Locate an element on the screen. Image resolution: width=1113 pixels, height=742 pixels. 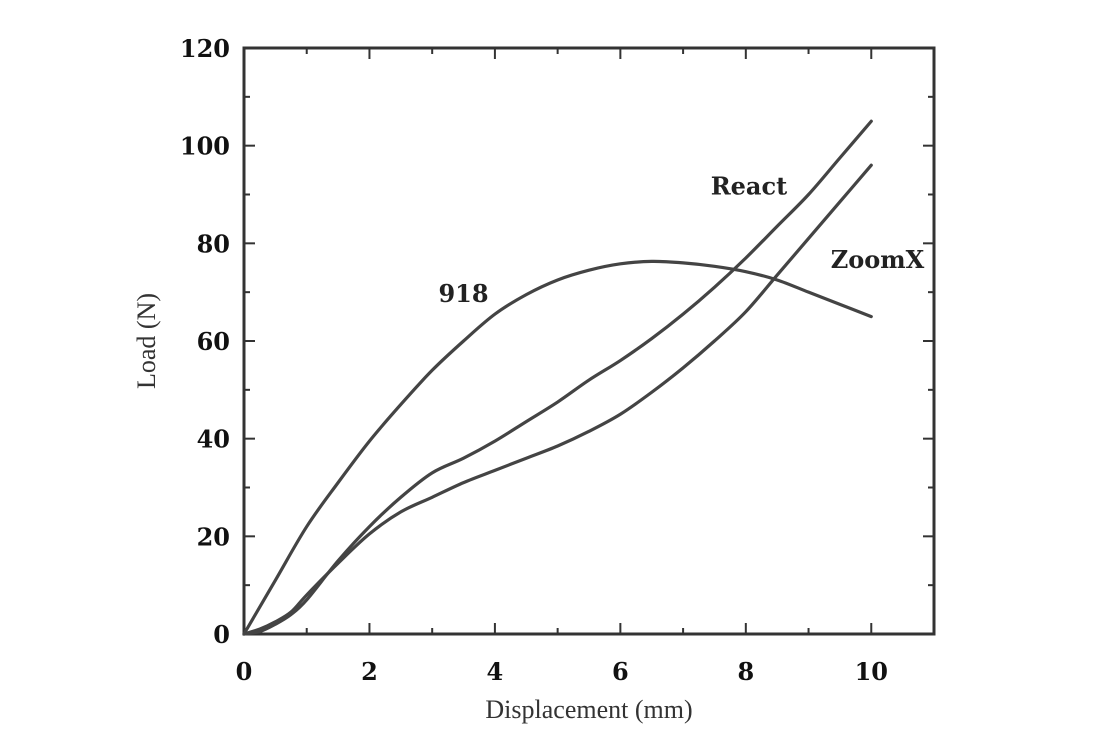
y-tick-label: 40 is located at coordinates (213, 439).